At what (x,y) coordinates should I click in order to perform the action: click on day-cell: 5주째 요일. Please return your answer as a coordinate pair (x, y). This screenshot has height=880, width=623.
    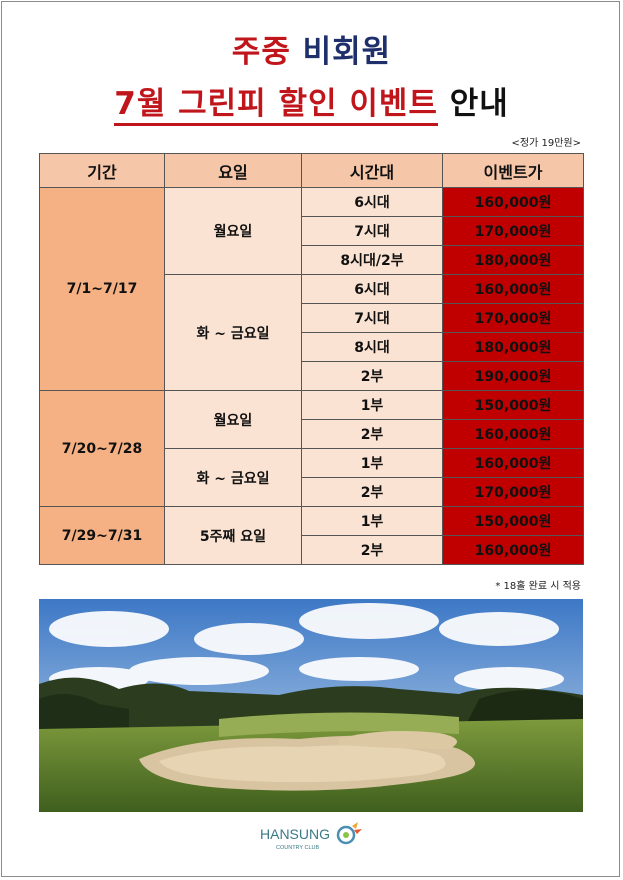
    Looking at the image, I should click on (233, 535).